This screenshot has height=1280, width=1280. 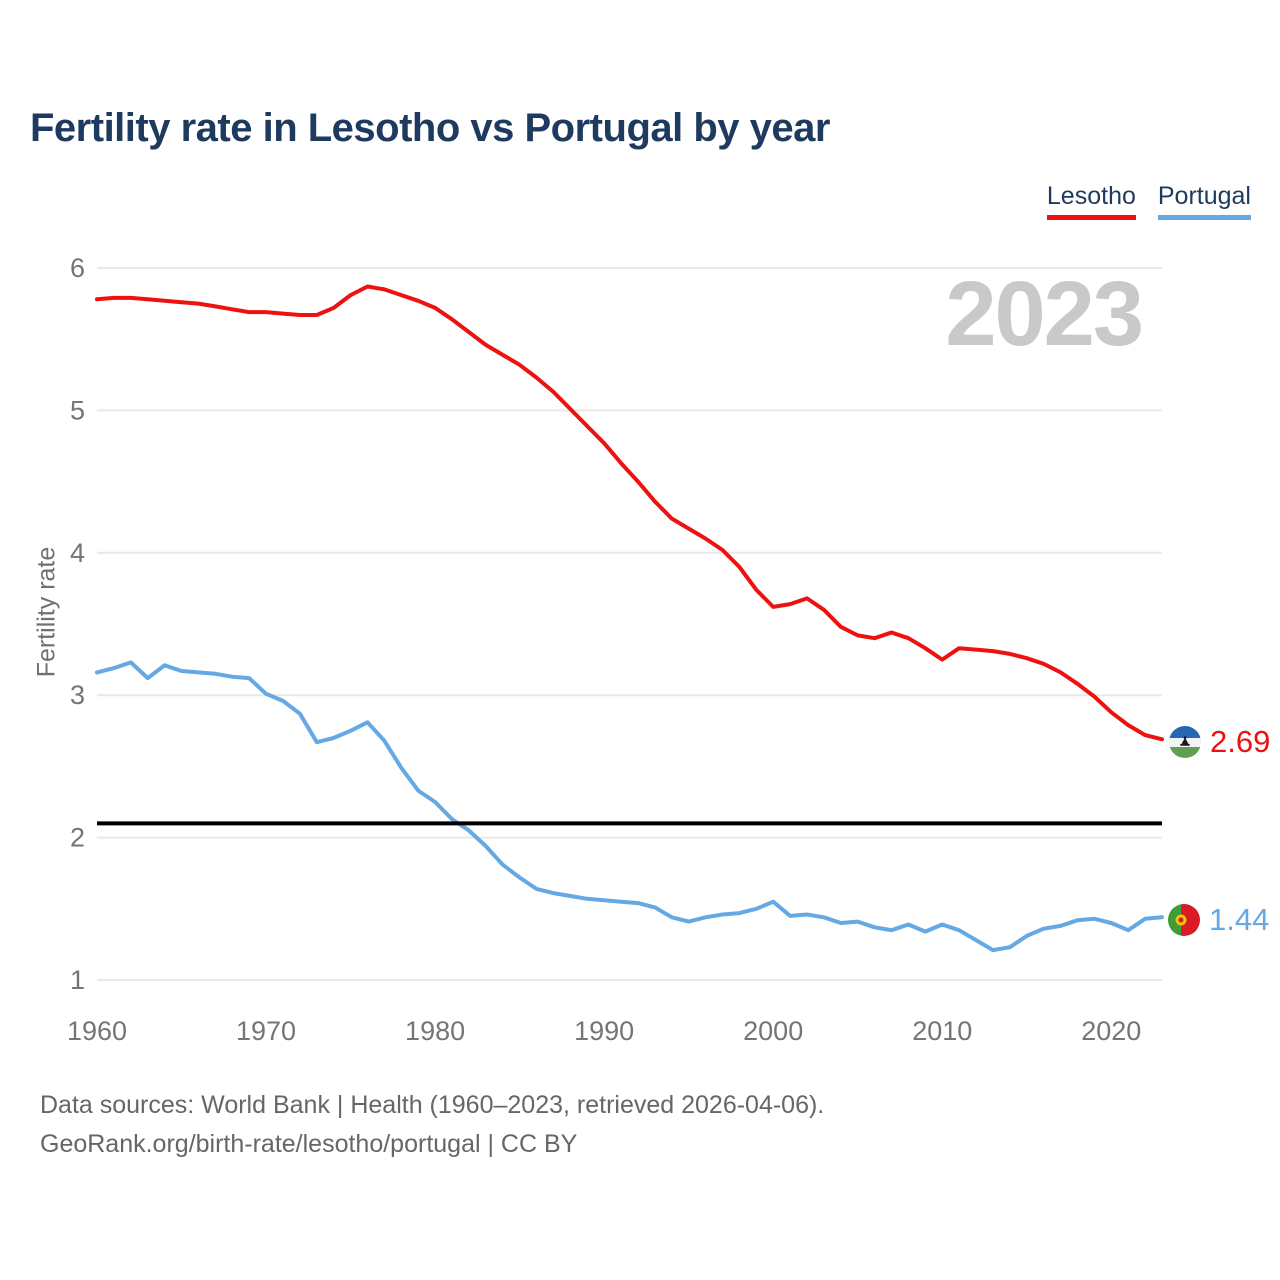 What do you see at coordinates (435, 1031) in the screenshot?
I see `x-tick-label: 1980` at bounding box center [435, 1031].